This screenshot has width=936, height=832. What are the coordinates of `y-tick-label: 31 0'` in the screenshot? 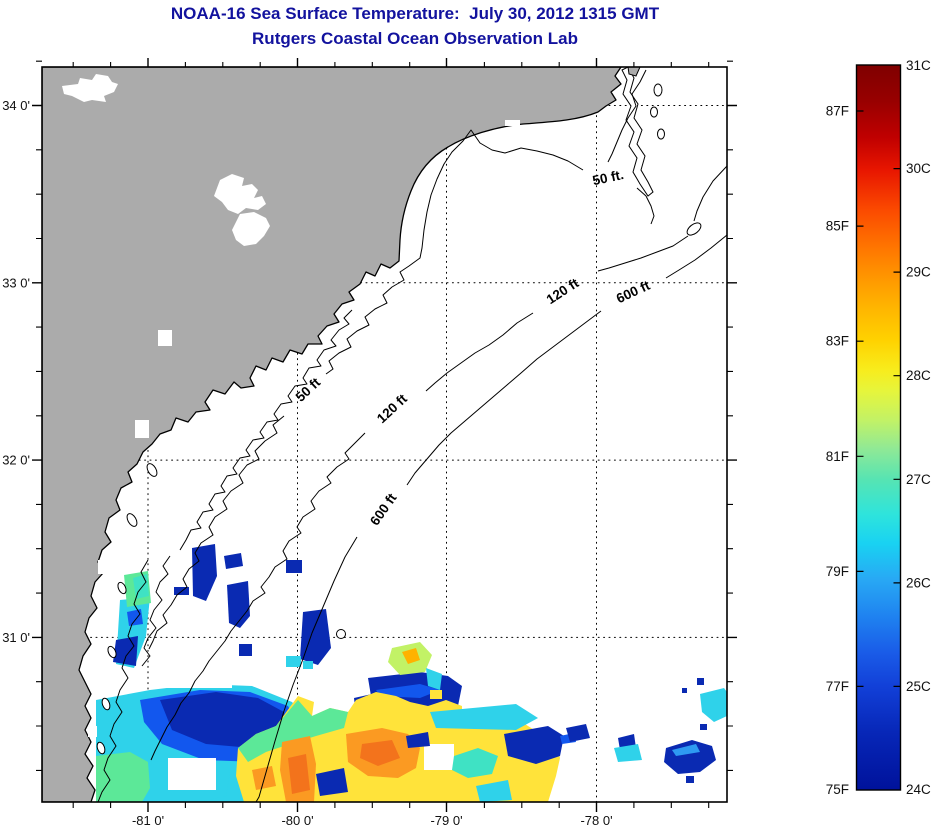 It's located at (16, 637).